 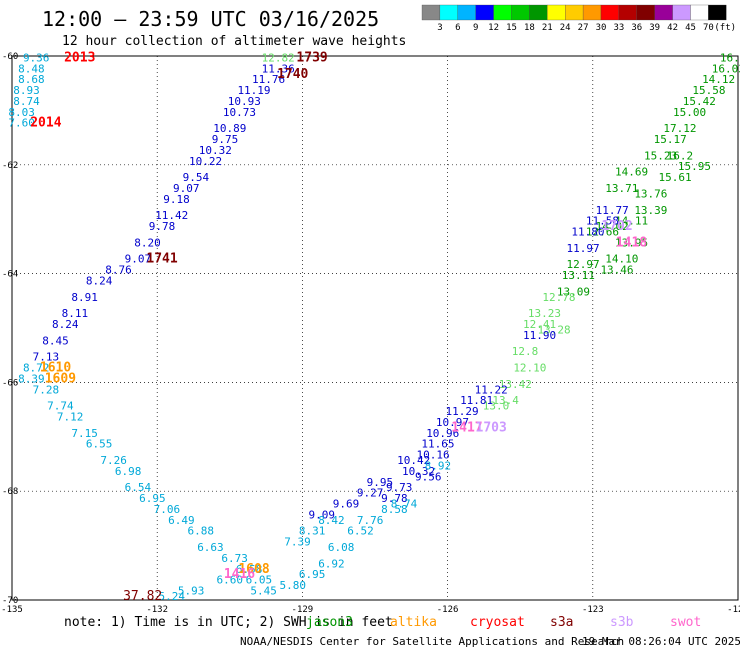 I want to click on x-tick-label: -120, so click(x=733, y=610).